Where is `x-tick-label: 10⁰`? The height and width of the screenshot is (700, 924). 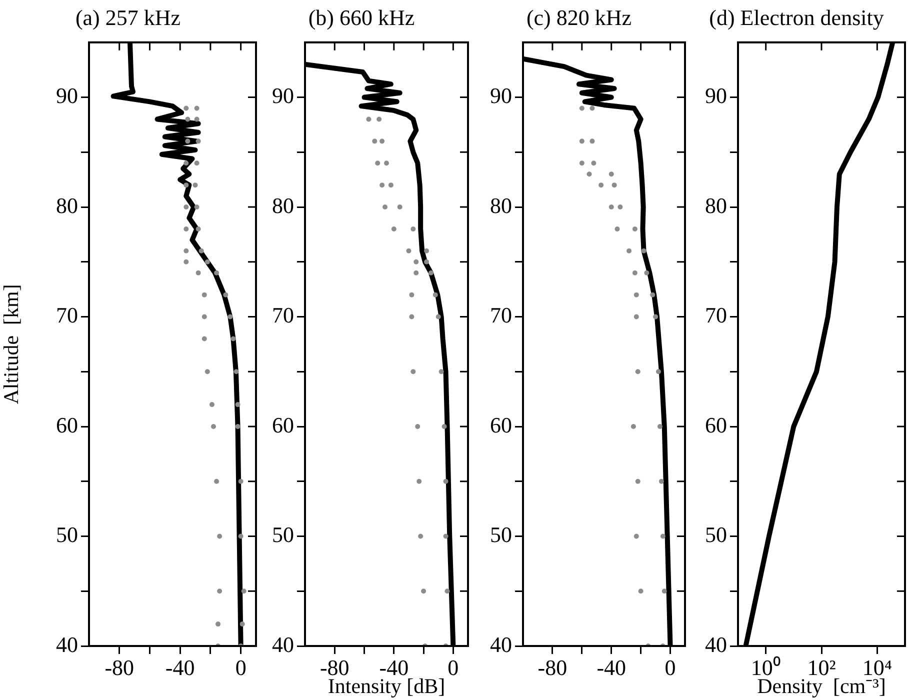
x-tick-label: 10⁰ is located at coordinates (765, 667).